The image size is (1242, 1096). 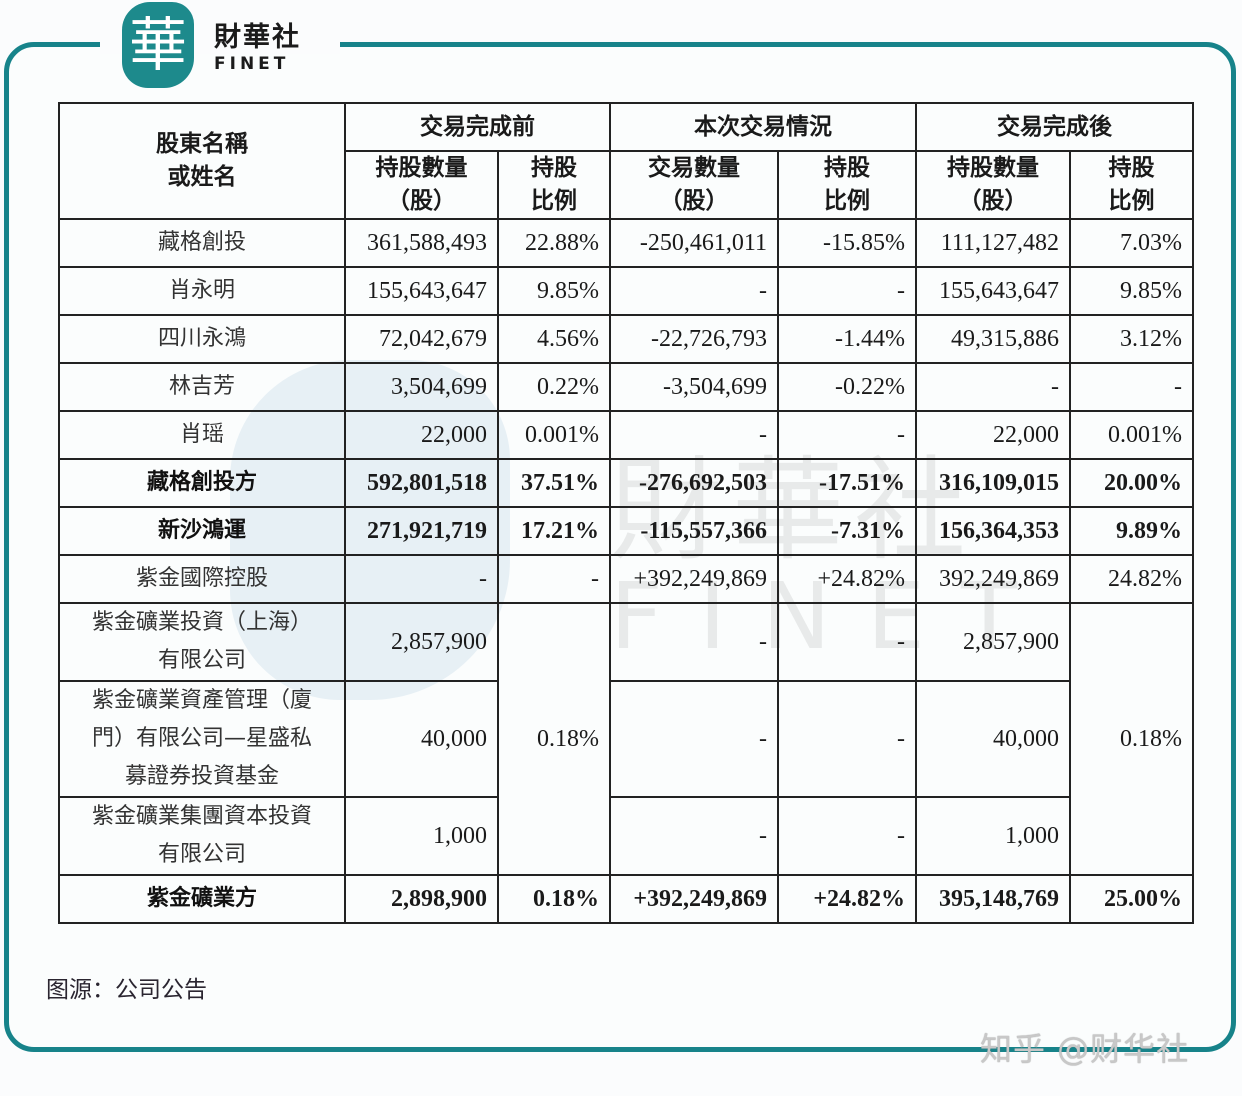 I want to click on brand: 財華社 FINET, so click(x=257, y=49).